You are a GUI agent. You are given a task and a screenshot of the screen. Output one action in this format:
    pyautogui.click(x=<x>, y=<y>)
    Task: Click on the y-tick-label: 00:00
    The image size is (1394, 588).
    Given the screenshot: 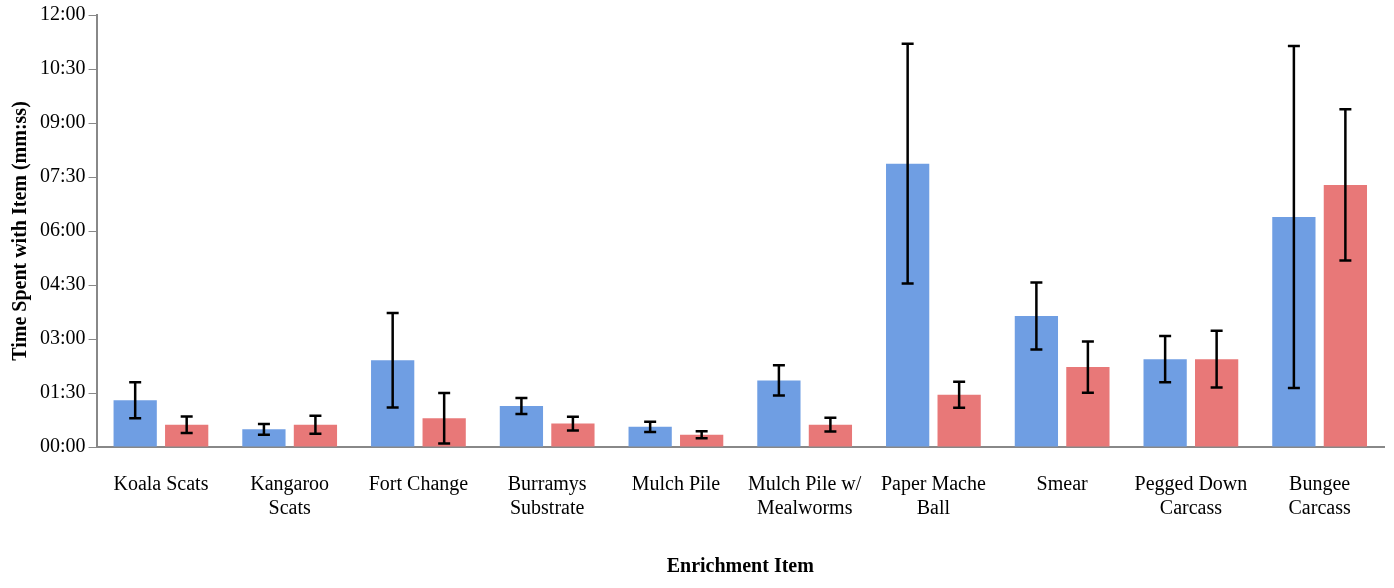 What is the action you would take?
    pyautogui.click(x=62, y=445)
    